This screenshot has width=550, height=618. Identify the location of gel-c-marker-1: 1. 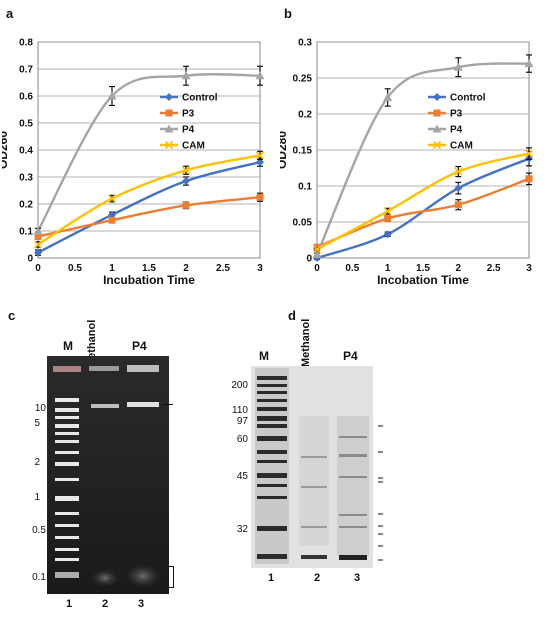
(37, 497).